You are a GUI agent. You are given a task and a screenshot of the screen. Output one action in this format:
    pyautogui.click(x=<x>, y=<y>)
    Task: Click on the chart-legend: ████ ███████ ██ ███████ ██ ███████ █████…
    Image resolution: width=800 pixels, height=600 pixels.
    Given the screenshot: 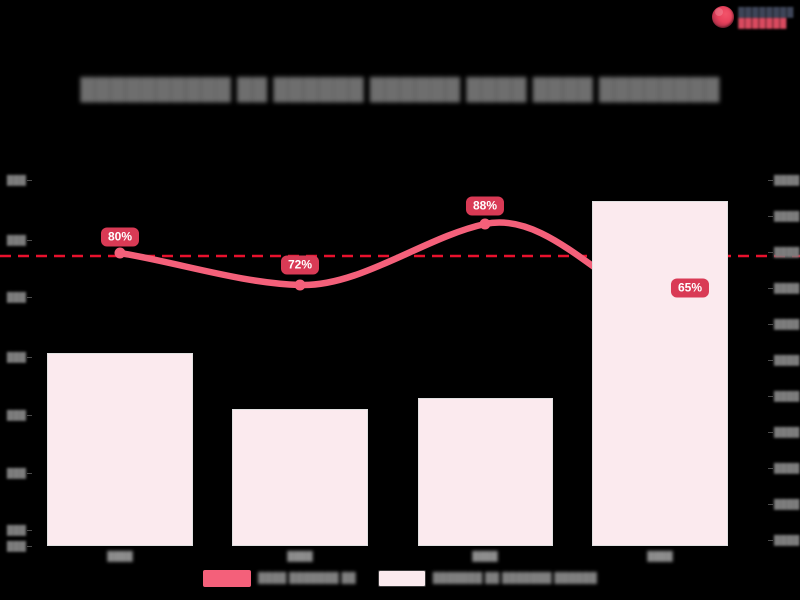 What is the action you would take?
    pyautogui.click(x=400, y=578)
    